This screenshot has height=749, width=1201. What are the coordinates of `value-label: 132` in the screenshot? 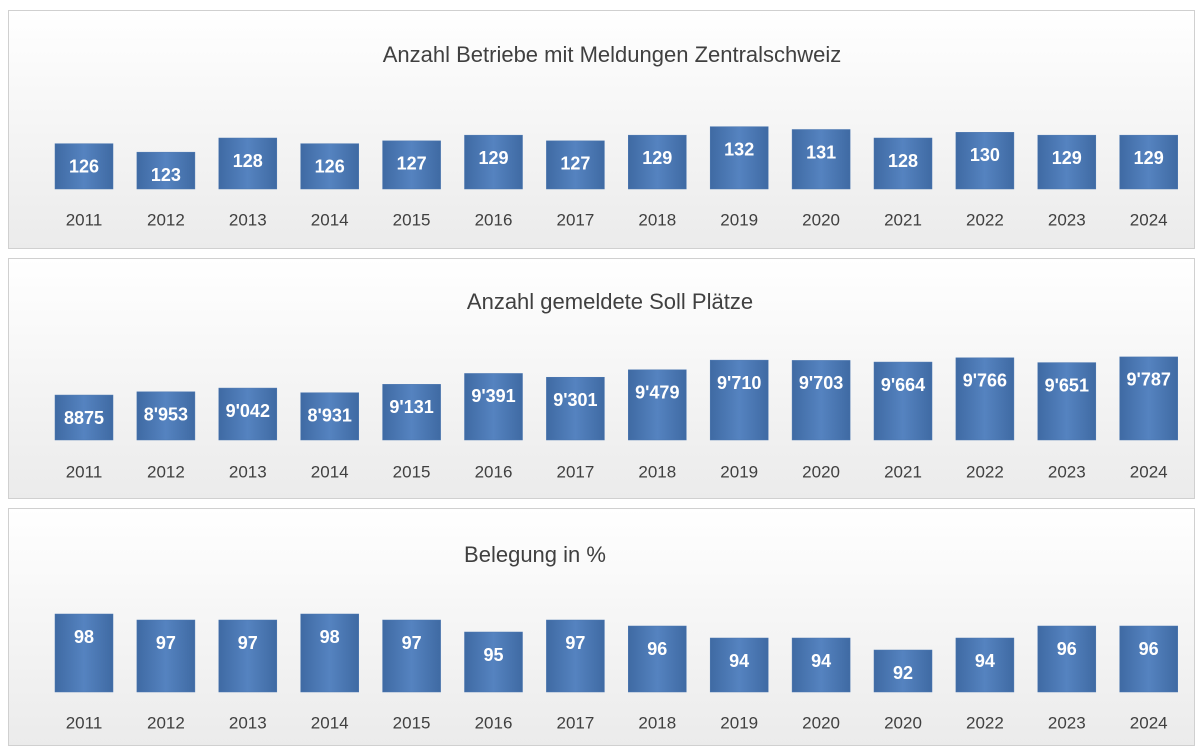 It's located at (739, 149).